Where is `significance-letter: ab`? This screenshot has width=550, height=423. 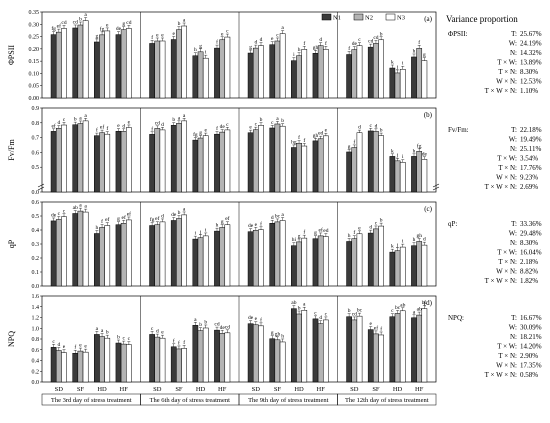
significance-letter: ab is located at coordinates (402, 305).